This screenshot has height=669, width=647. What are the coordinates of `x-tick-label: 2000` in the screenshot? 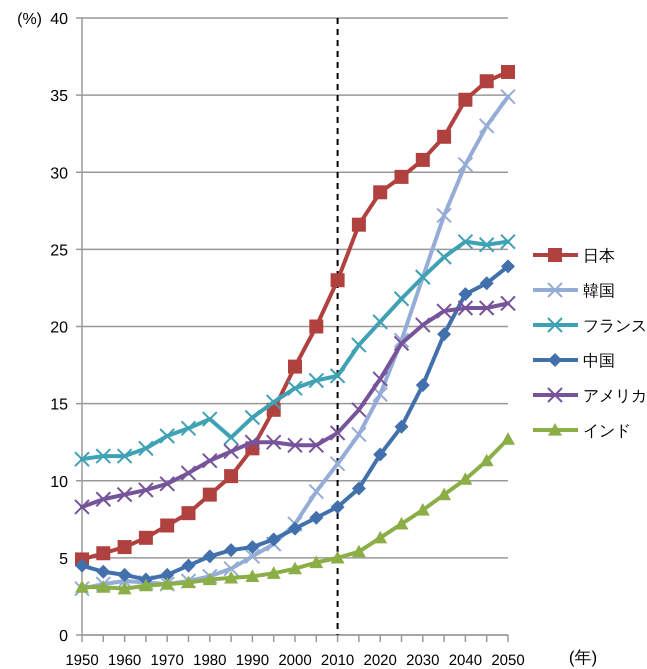 It's located at (295, 660).